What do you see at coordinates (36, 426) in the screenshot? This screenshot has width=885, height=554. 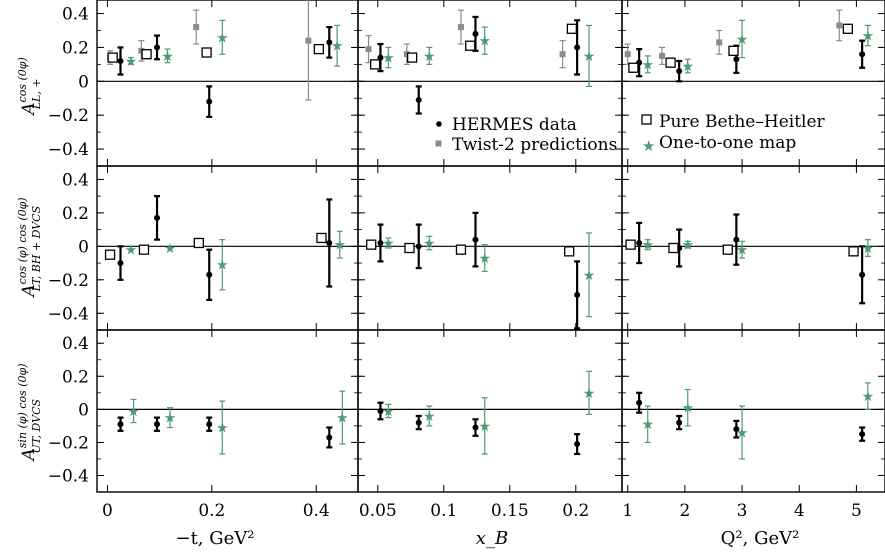 I see `row-label-3-sub: UT, DVCS` at bounding box center [36, 426].